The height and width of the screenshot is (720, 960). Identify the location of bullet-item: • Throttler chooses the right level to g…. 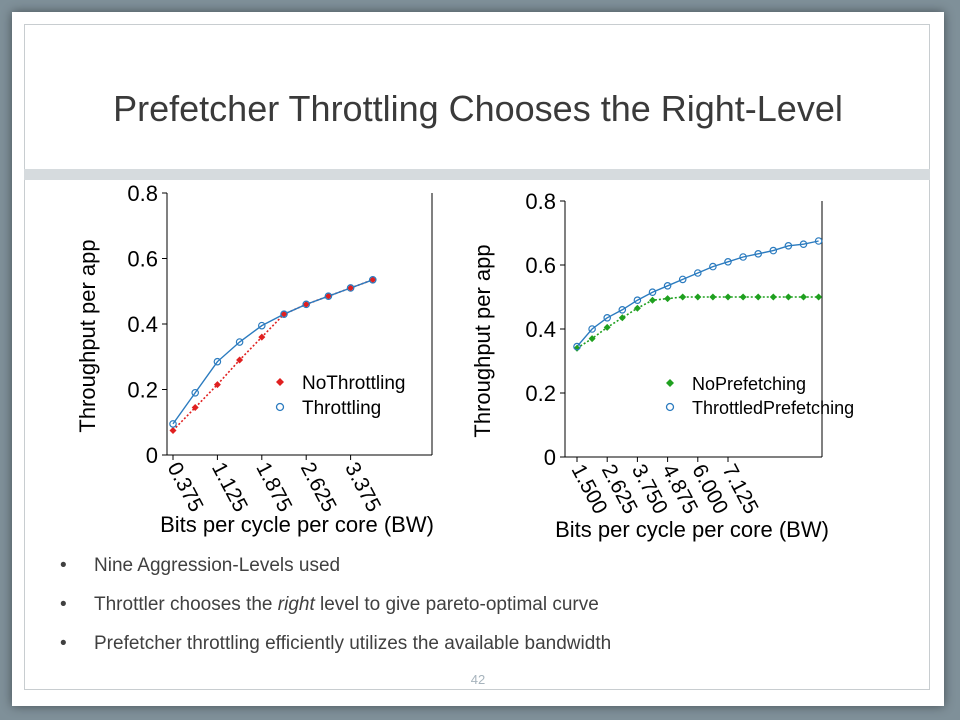
(335, 612).